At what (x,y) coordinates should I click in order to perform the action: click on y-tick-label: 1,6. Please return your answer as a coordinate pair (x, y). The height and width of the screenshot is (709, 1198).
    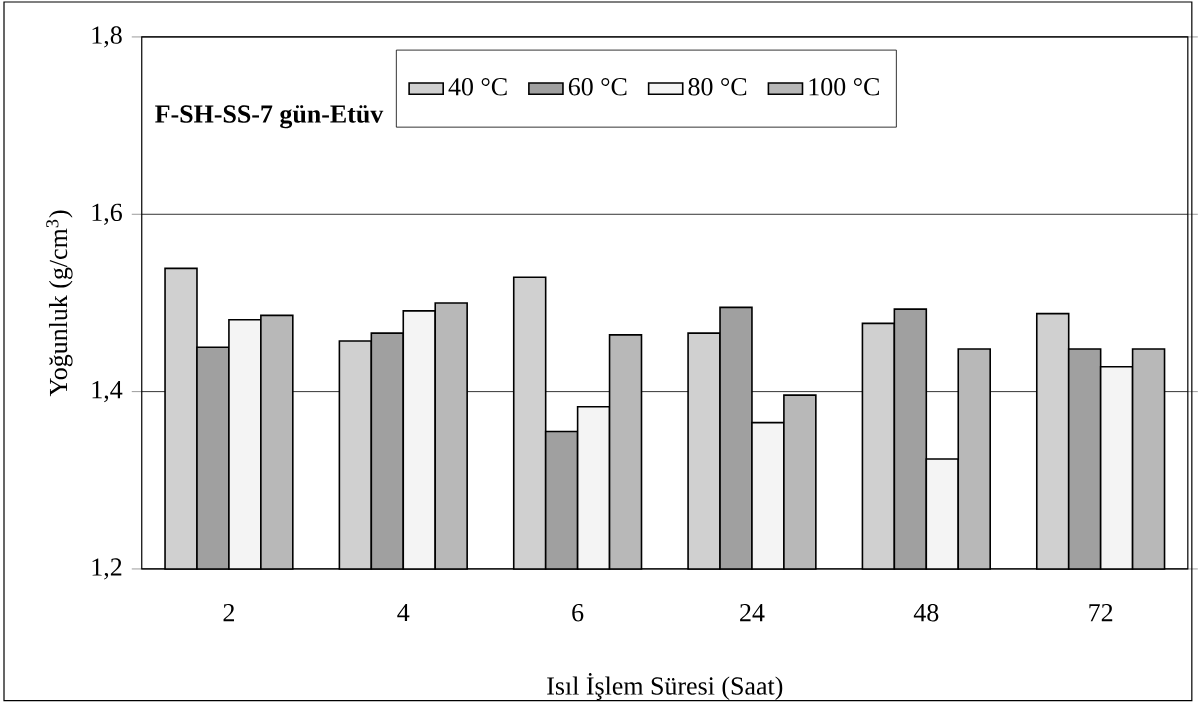
    Looking at the image, I should click on (107, 214).